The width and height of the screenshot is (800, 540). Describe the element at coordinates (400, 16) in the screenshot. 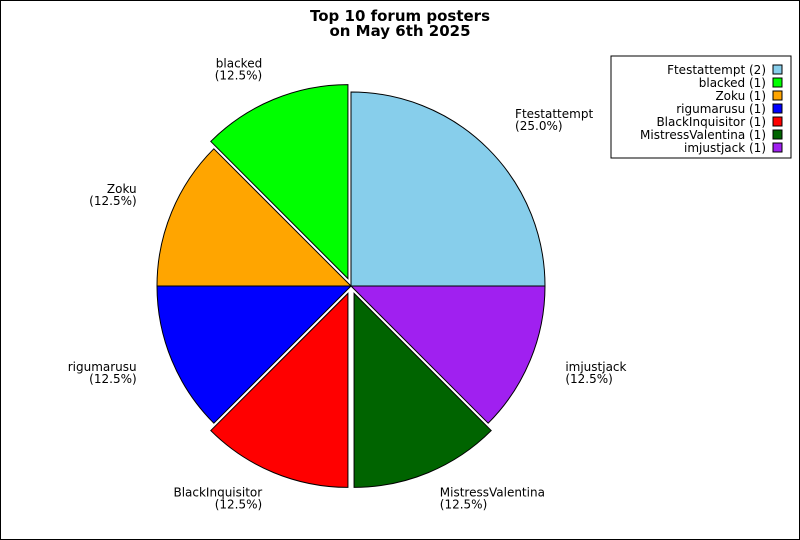

I see `chart-title: Top 10 forum posters` at that location.